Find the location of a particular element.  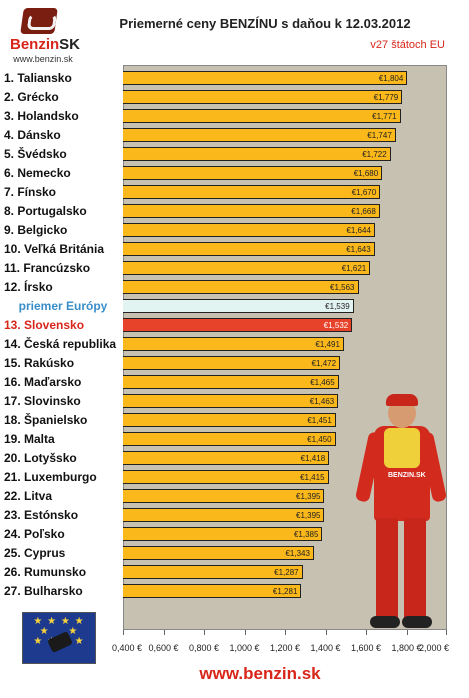

bar-value-label: €1,343 is located at coordinates (297, 553).